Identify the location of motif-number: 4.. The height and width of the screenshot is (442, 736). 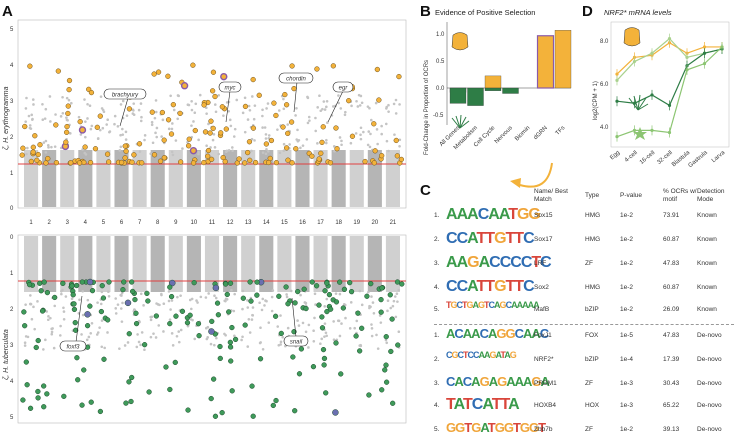
(437, 287).